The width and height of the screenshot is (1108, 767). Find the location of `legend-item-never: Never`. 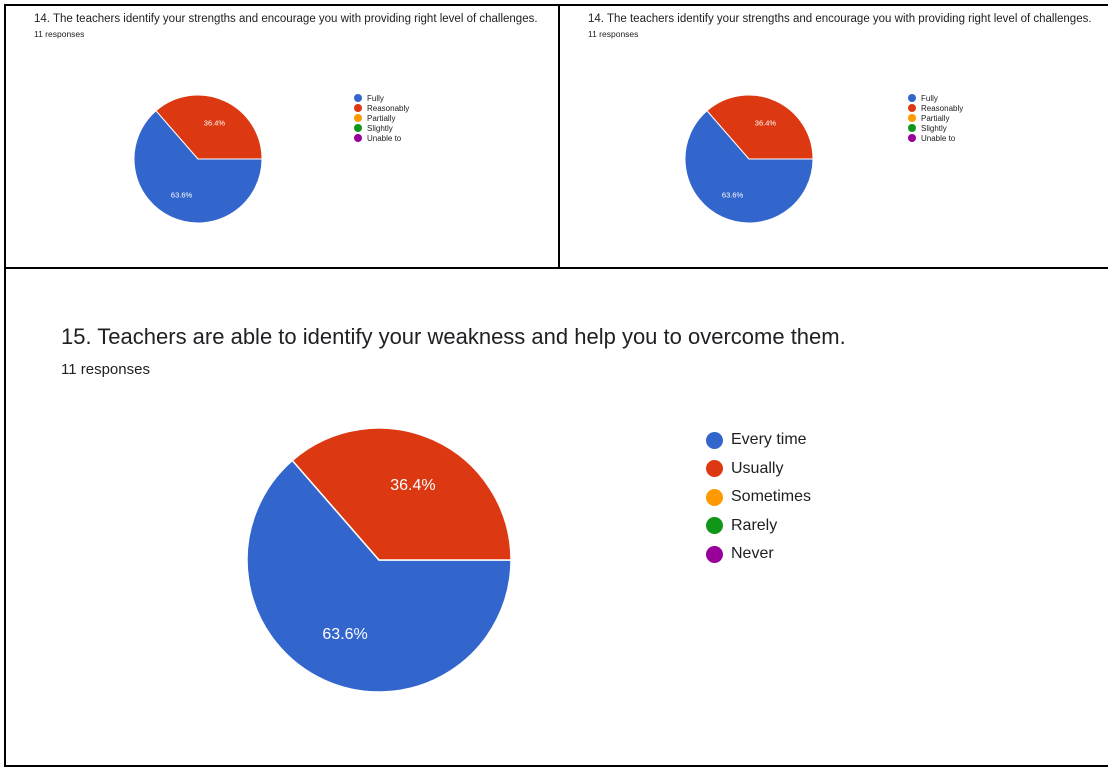

legend-item-never: Never is located at coordinates (758, 554).